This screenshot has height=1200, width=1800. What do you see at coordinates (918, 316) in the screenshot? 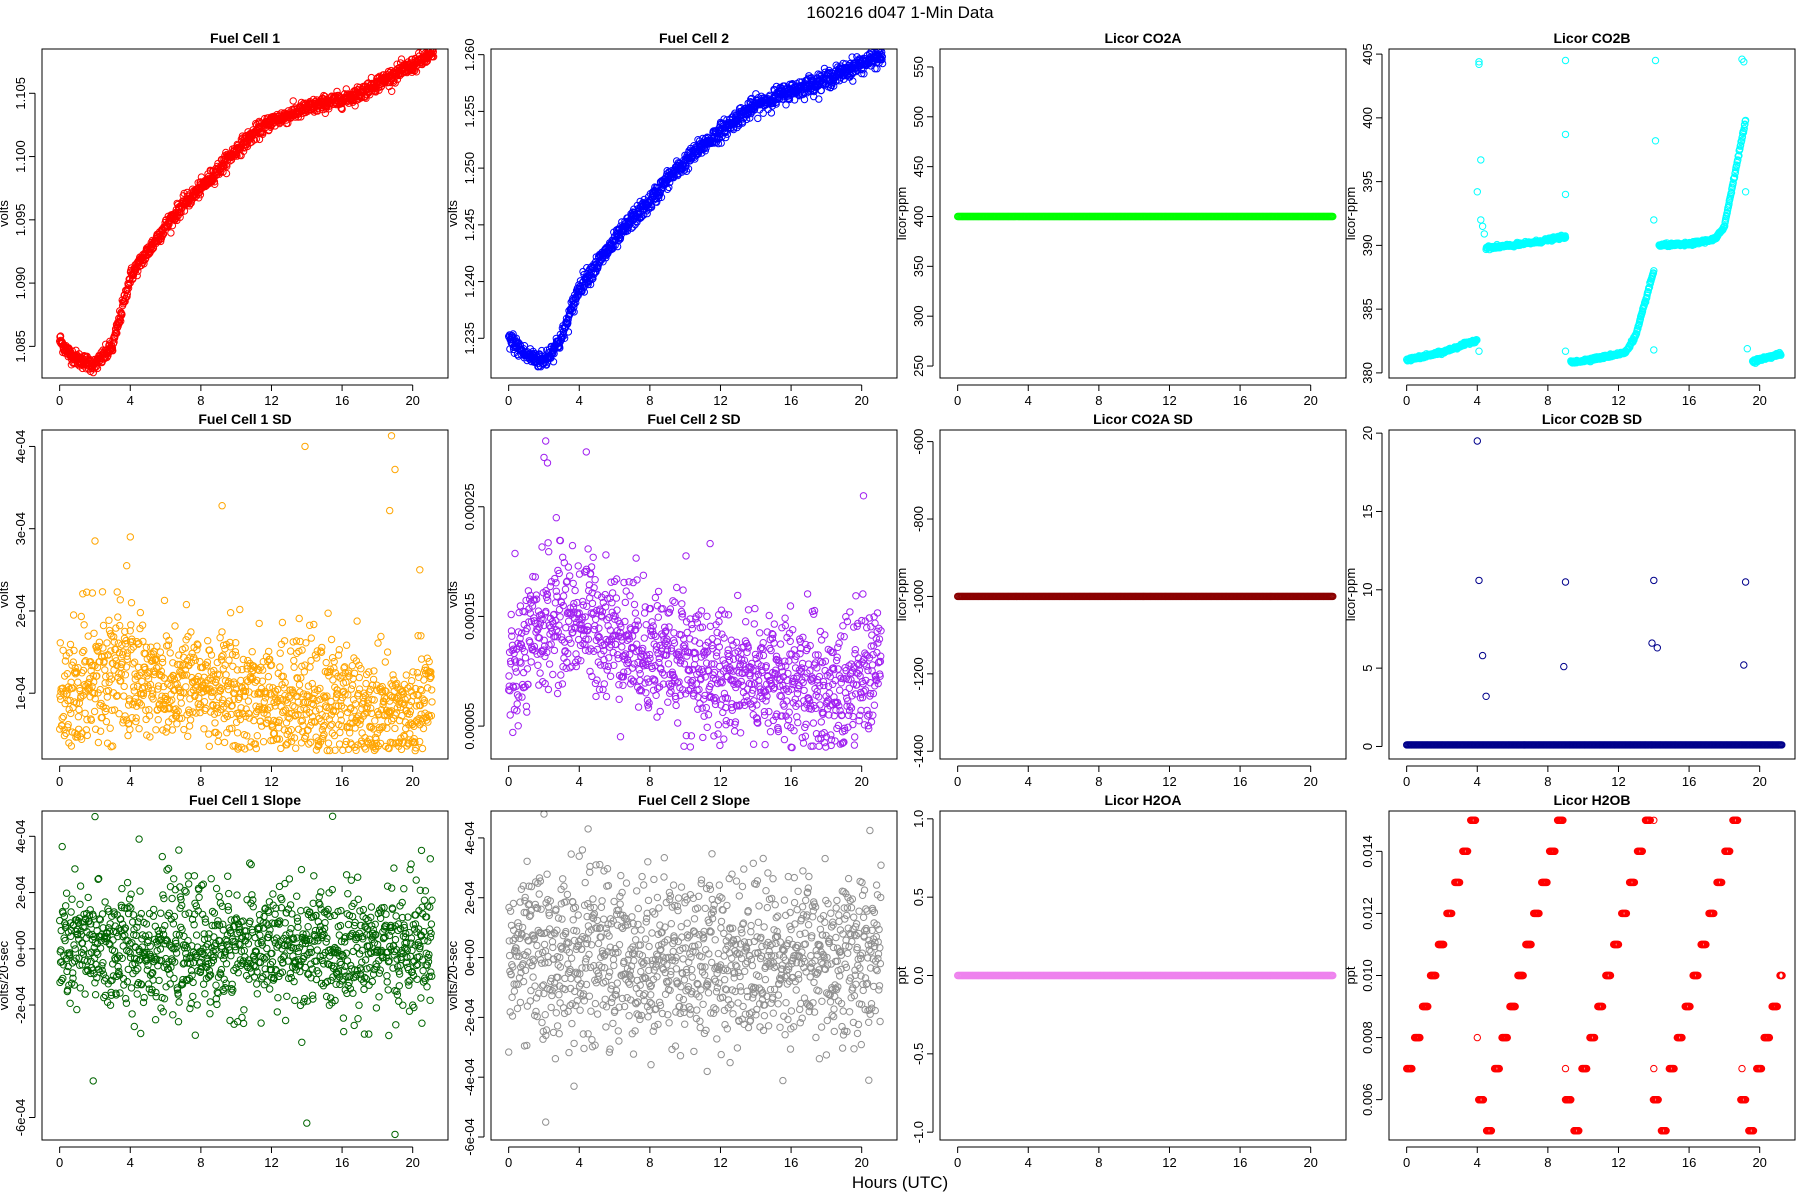
I see `y-tick-label: 300` at bounding box center [918, 316].